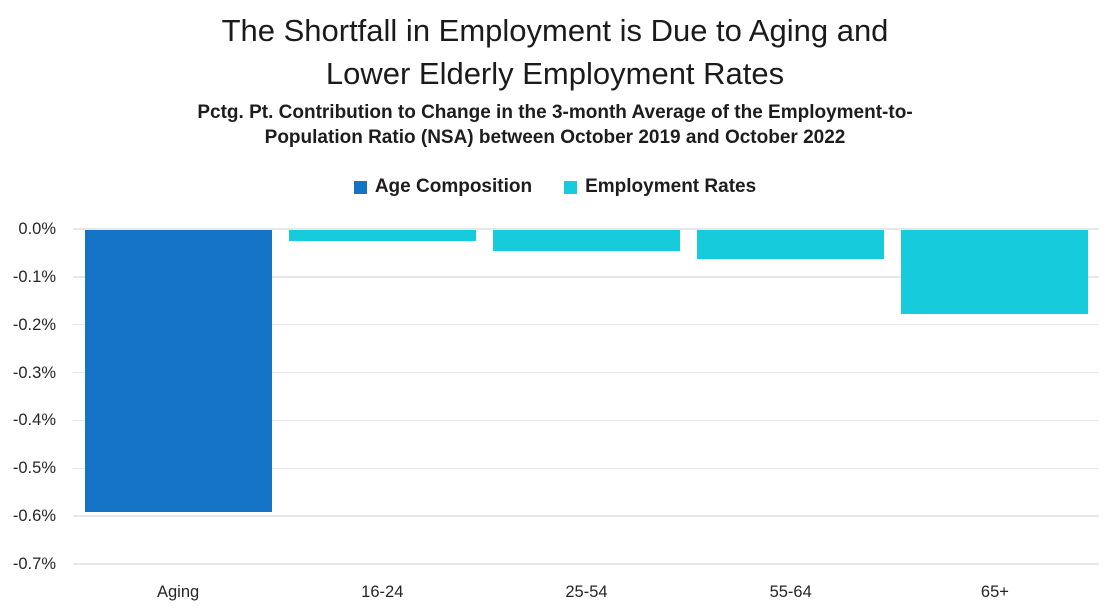 This screenshot has width=1110, height=612. Describe the element at coordinates (555, 73) in the screenshot. I see `chart-title-line2: Lower Elderly Employment Rates` at that location.